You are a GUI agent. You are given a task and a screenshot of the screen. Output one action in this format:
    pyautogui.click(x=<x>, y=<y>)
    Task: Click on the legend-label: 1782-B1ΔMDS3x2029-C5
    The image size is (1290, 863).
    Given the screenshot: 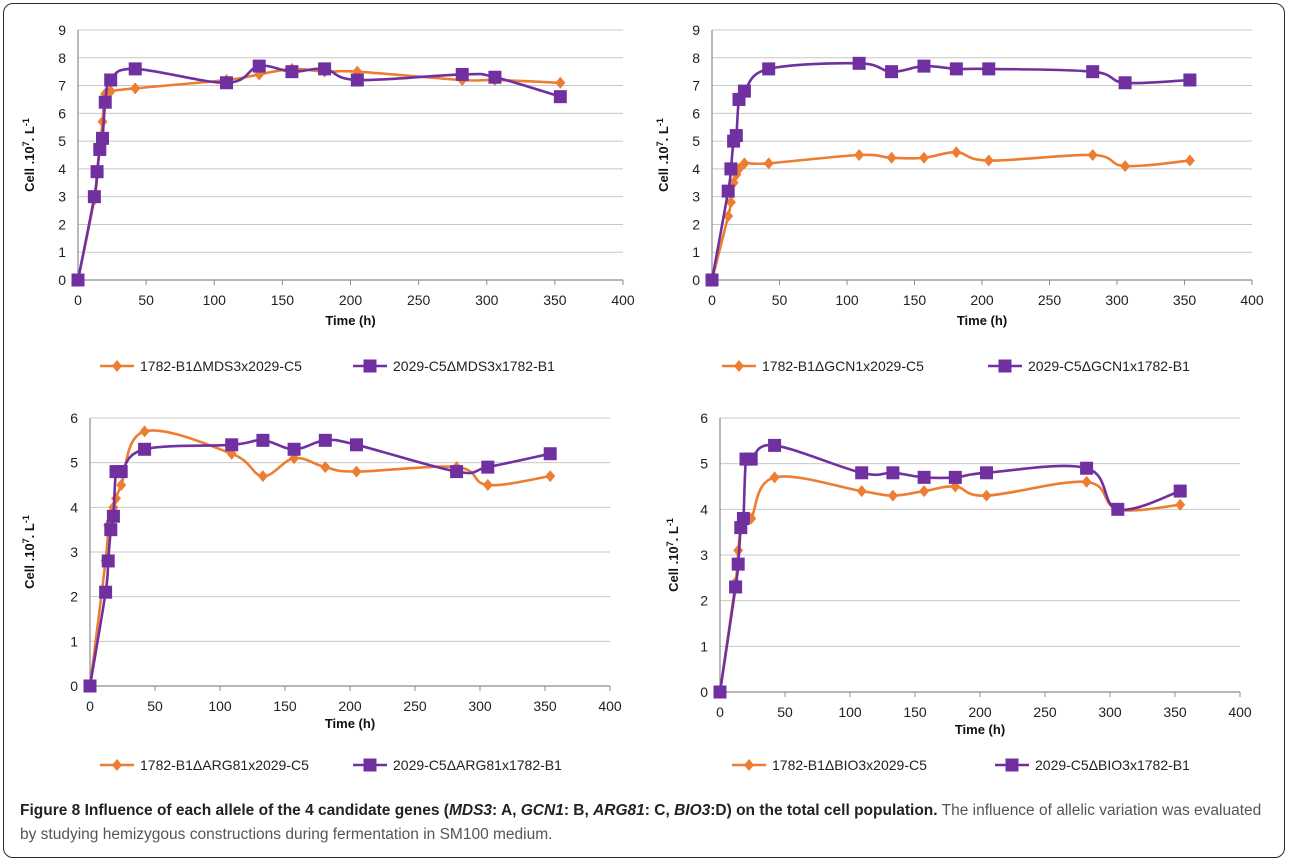 What is the action you would take?
    pyautogui.click(x=221, y=366)
    